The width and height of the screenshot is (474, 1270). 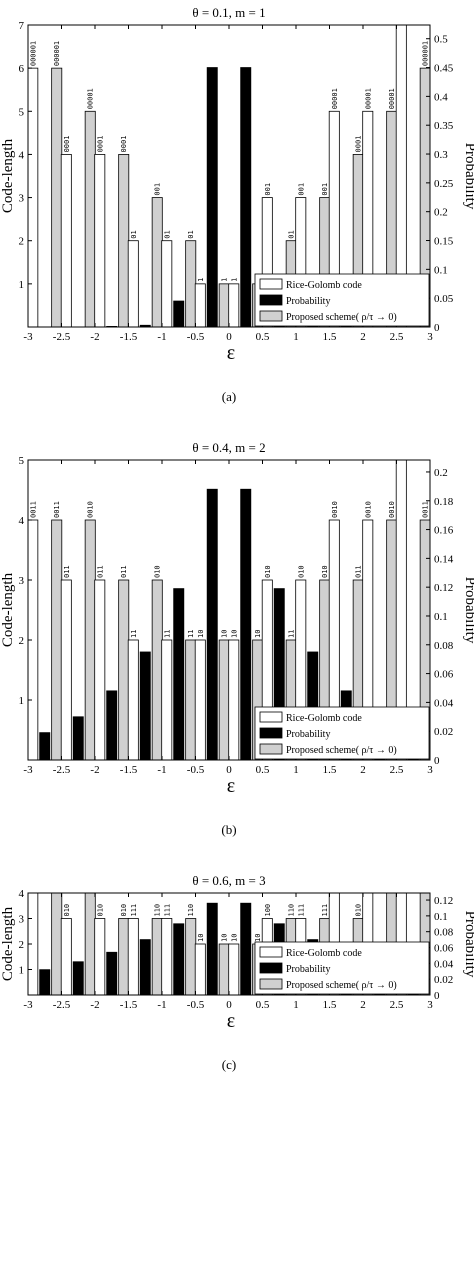 What do you see at coordinates (444, 69) in the screenshot?
I see `y2-tick-label: 0.45` at bounding box center [444, 69].